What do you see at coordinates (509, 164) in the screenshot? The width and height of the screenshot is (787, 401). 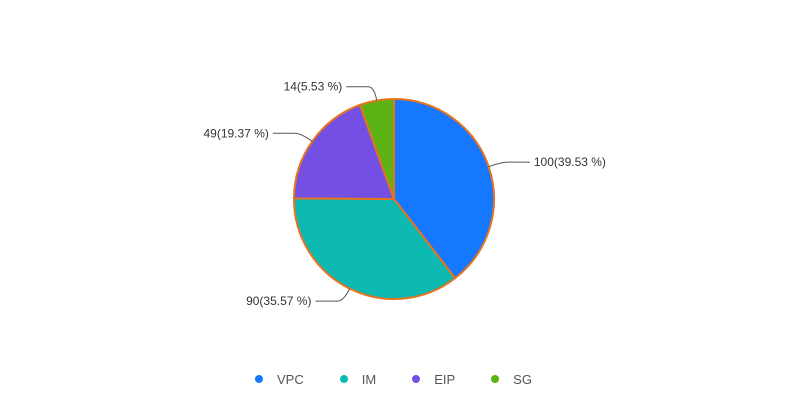 I see `leader-line-vpc` at bounding box center [509, 164].